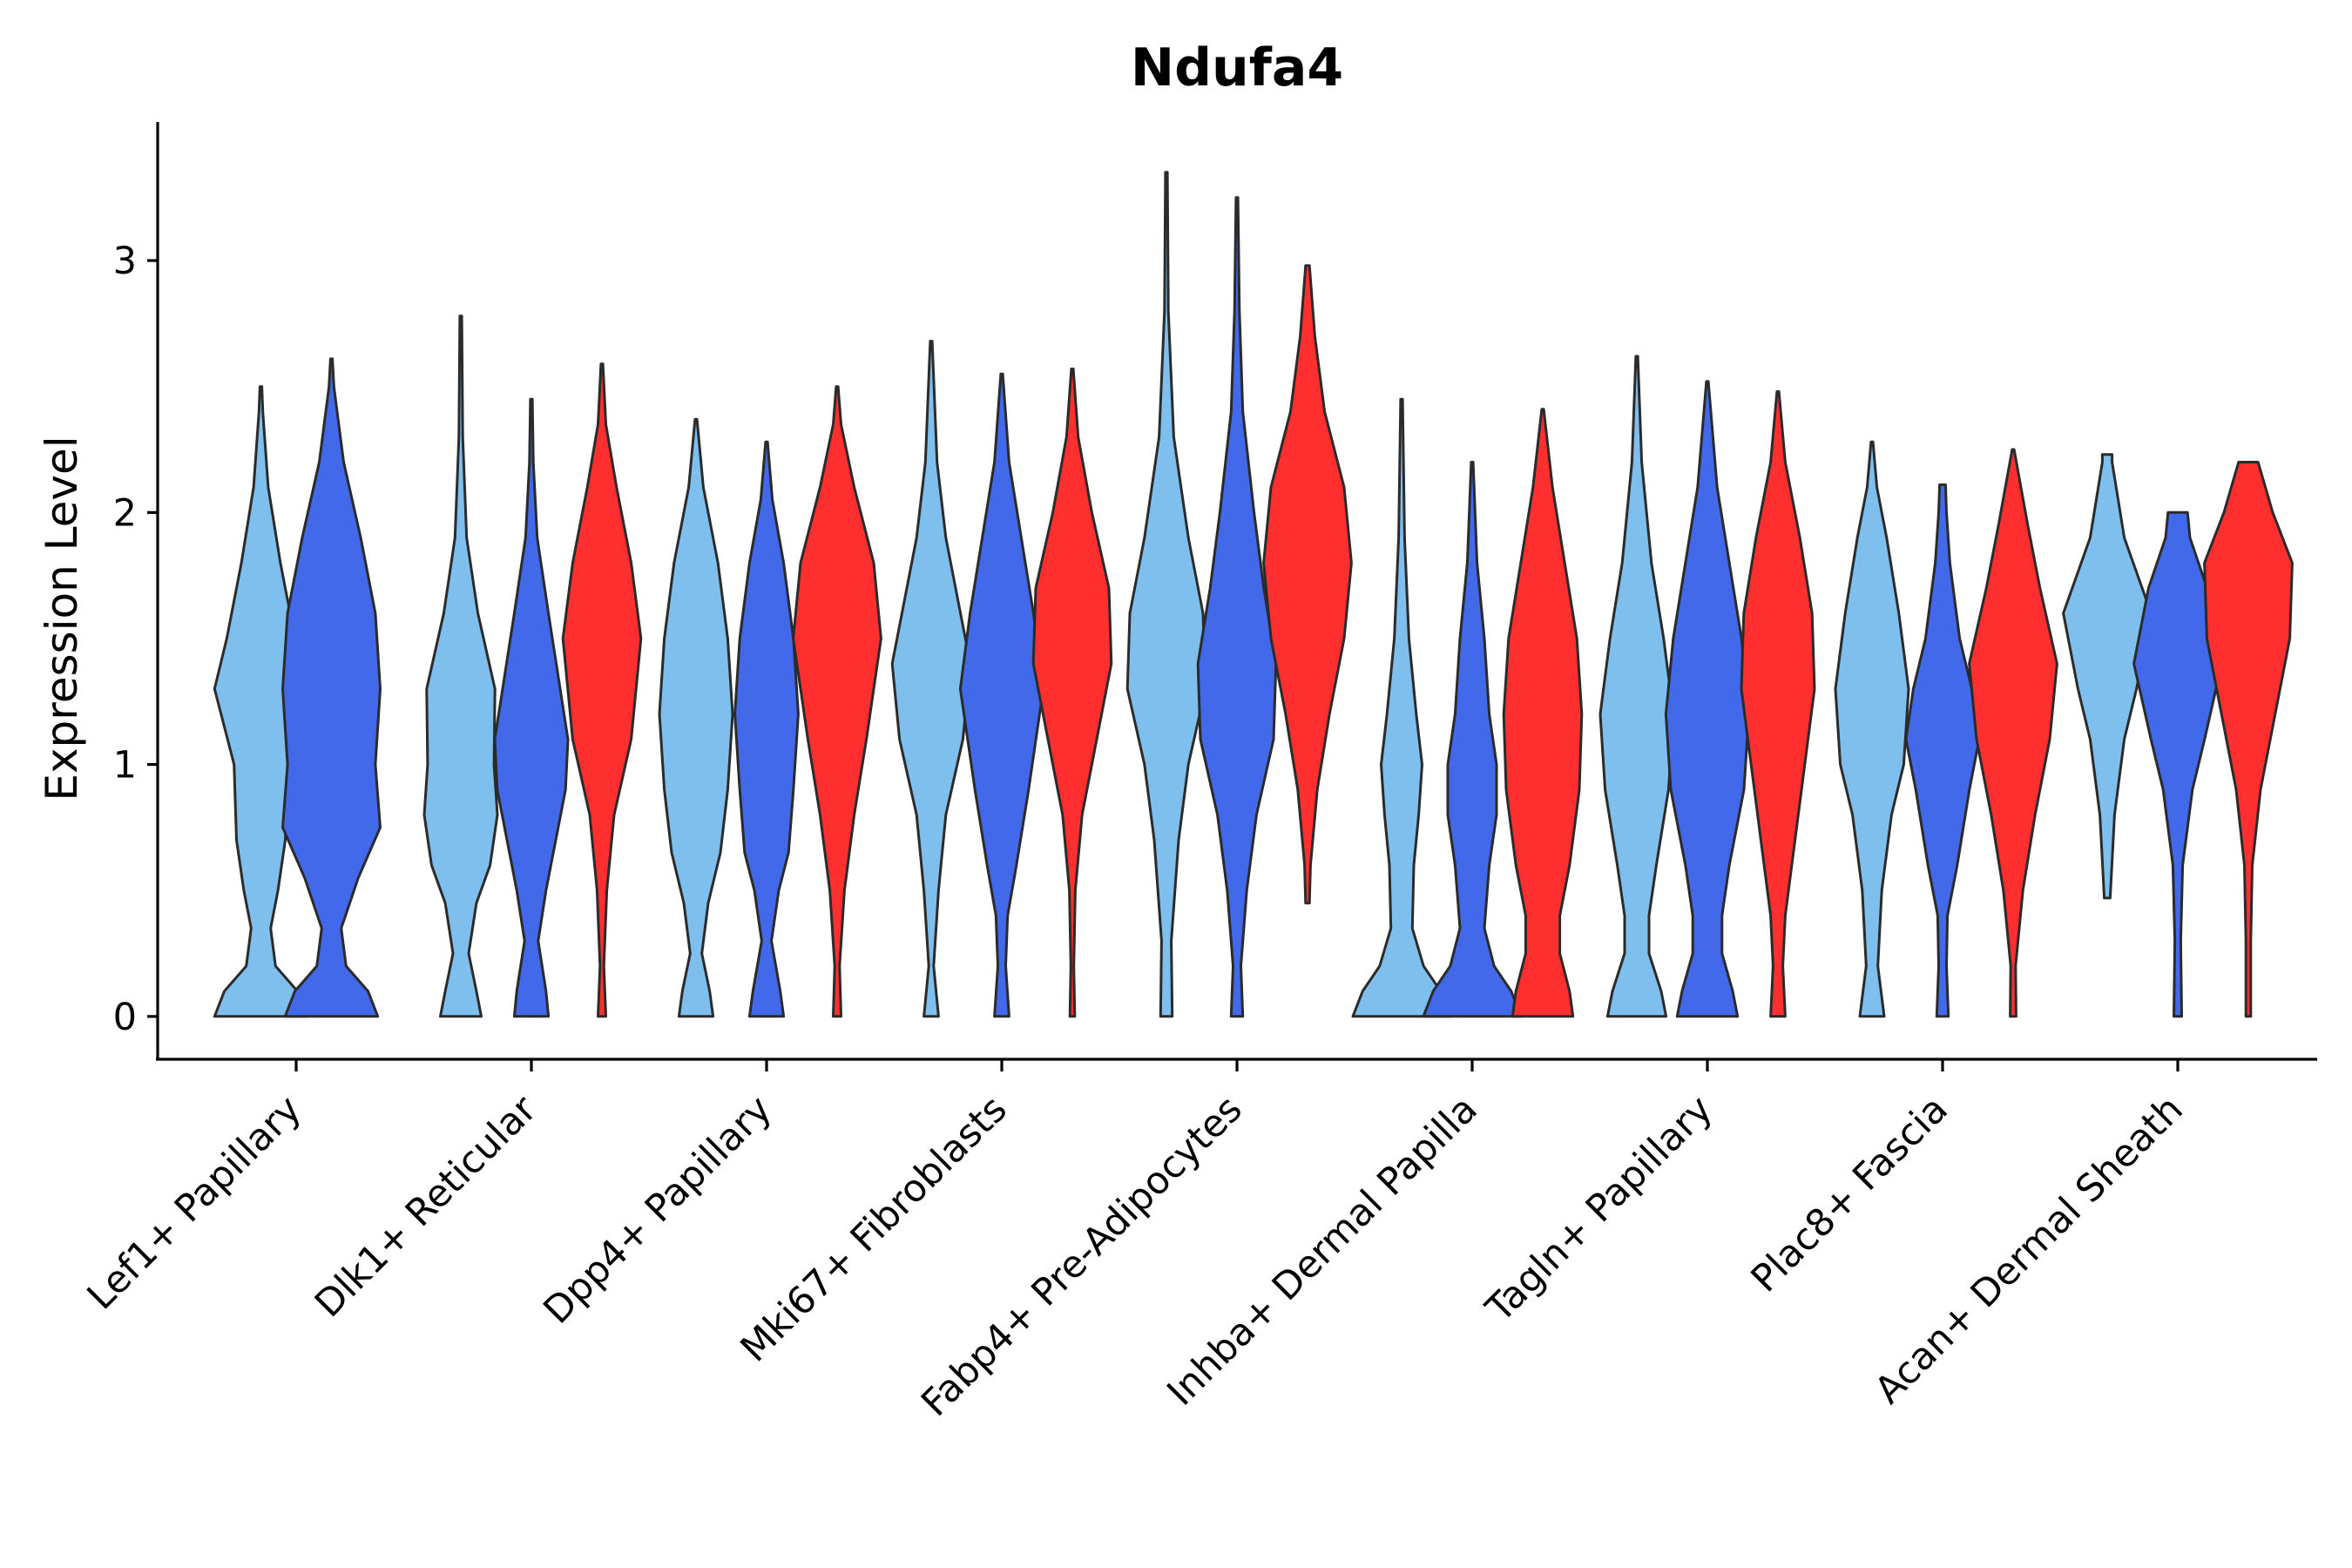  I want to click on y-tick-label: 2, so click(125, 513).